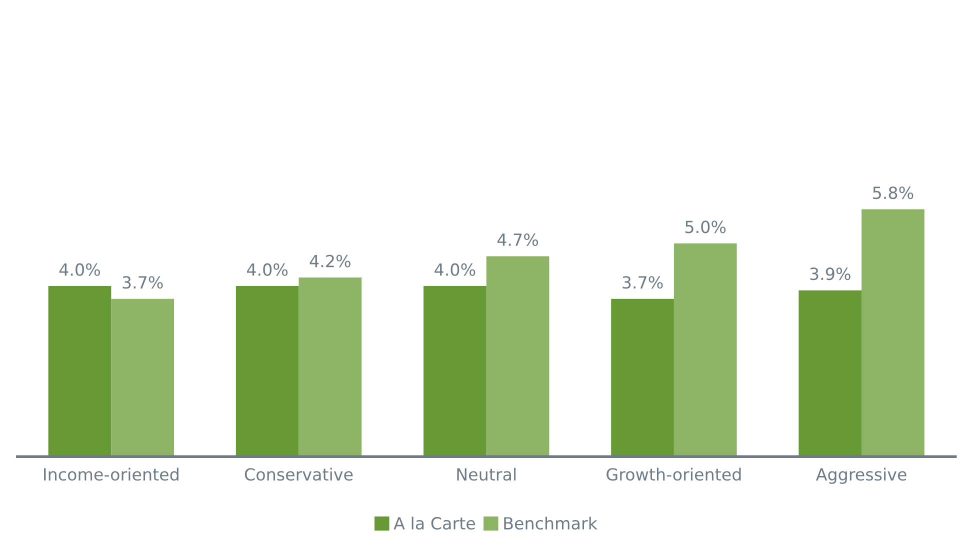  What do you see at coordinates (517, 239) in the screenshot?
I see `data-label: 4.7%` at bounding box center [517, 239].